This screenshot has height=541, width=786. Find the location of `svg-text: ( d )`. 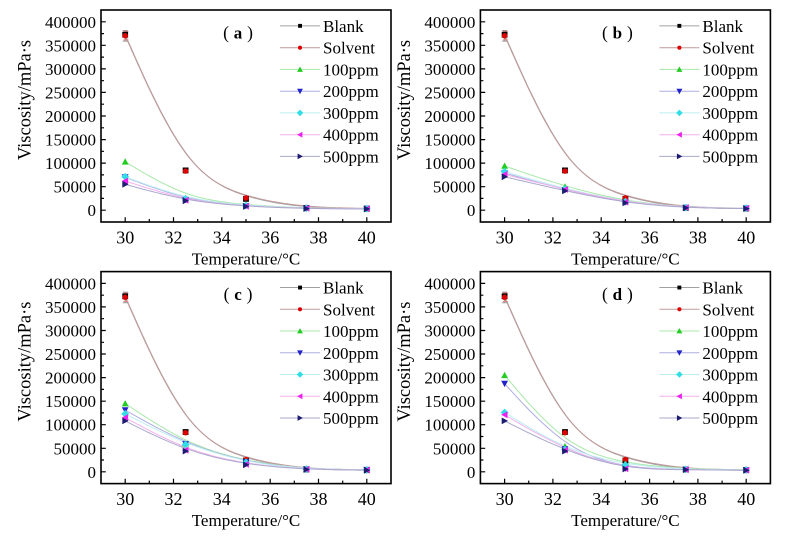

svg-text: ( d ) is located at coordinates (617, 294).